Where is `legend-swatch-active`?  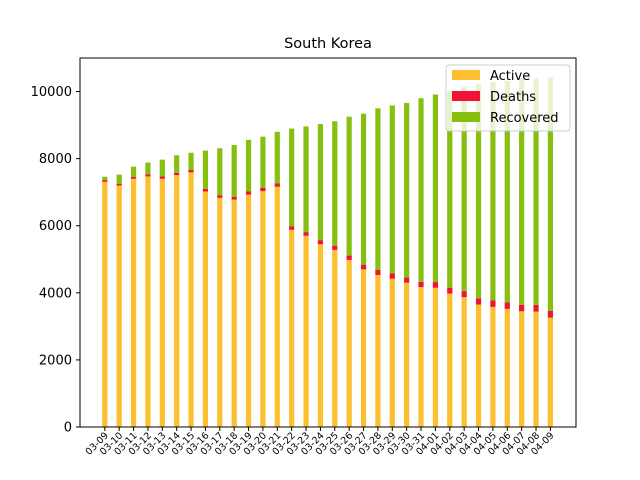 legend-swatch-active is located at coordinates (466, 75).